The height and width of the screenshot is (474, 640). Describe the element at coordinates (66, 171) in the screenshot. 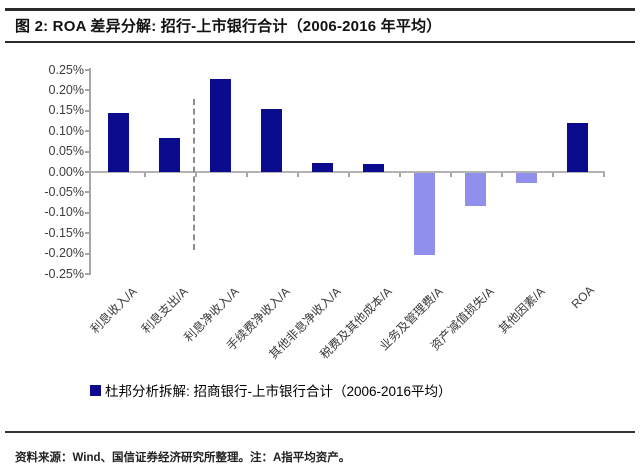

I see `y-axis-tick-label: 0.00%` at that location.